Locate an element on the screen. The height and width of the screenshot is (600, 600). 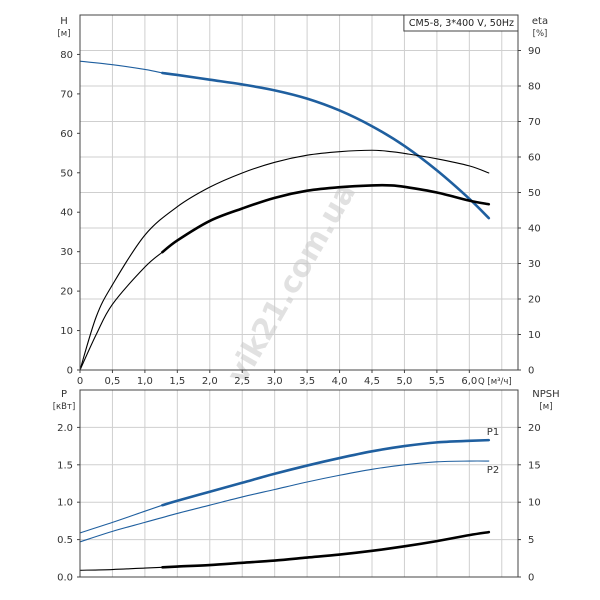
top-left-tick-label: 40 is located at coordinates (66, 213).